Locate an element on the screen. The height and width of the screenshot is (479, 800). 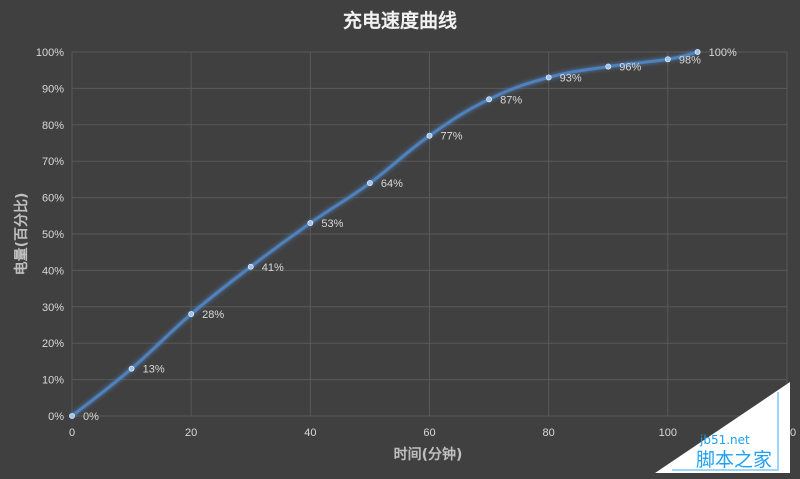
data-label: 96% is located at coordinates (630, 68).